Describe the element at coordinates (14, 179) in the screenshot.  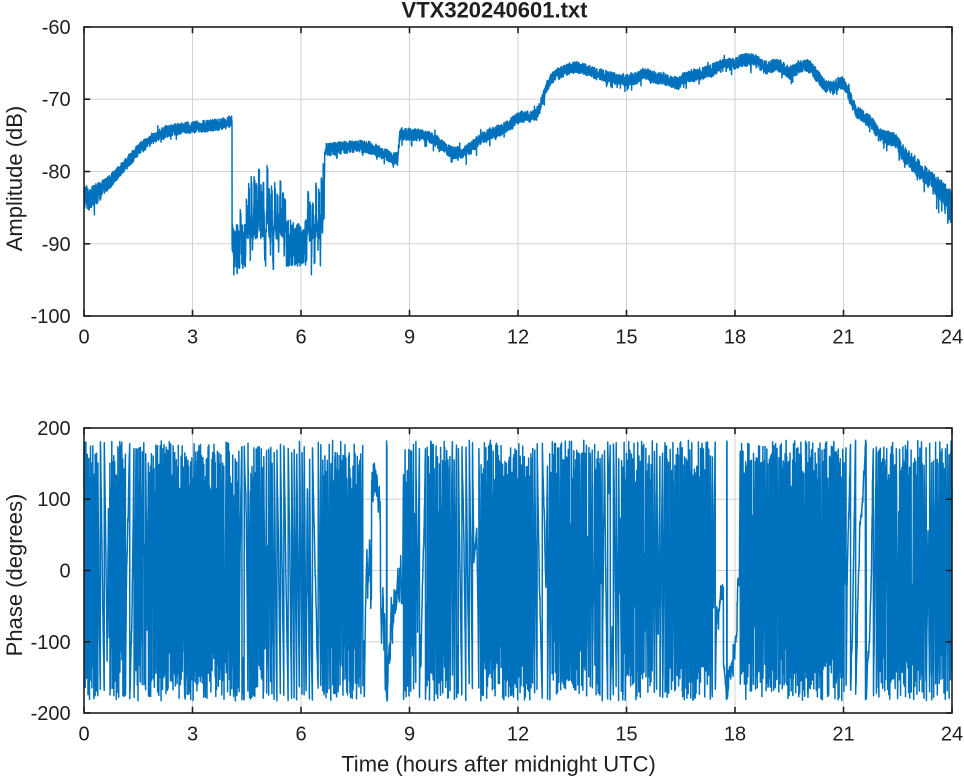
I see `svg-text: Amplitude (dB)` at that location.